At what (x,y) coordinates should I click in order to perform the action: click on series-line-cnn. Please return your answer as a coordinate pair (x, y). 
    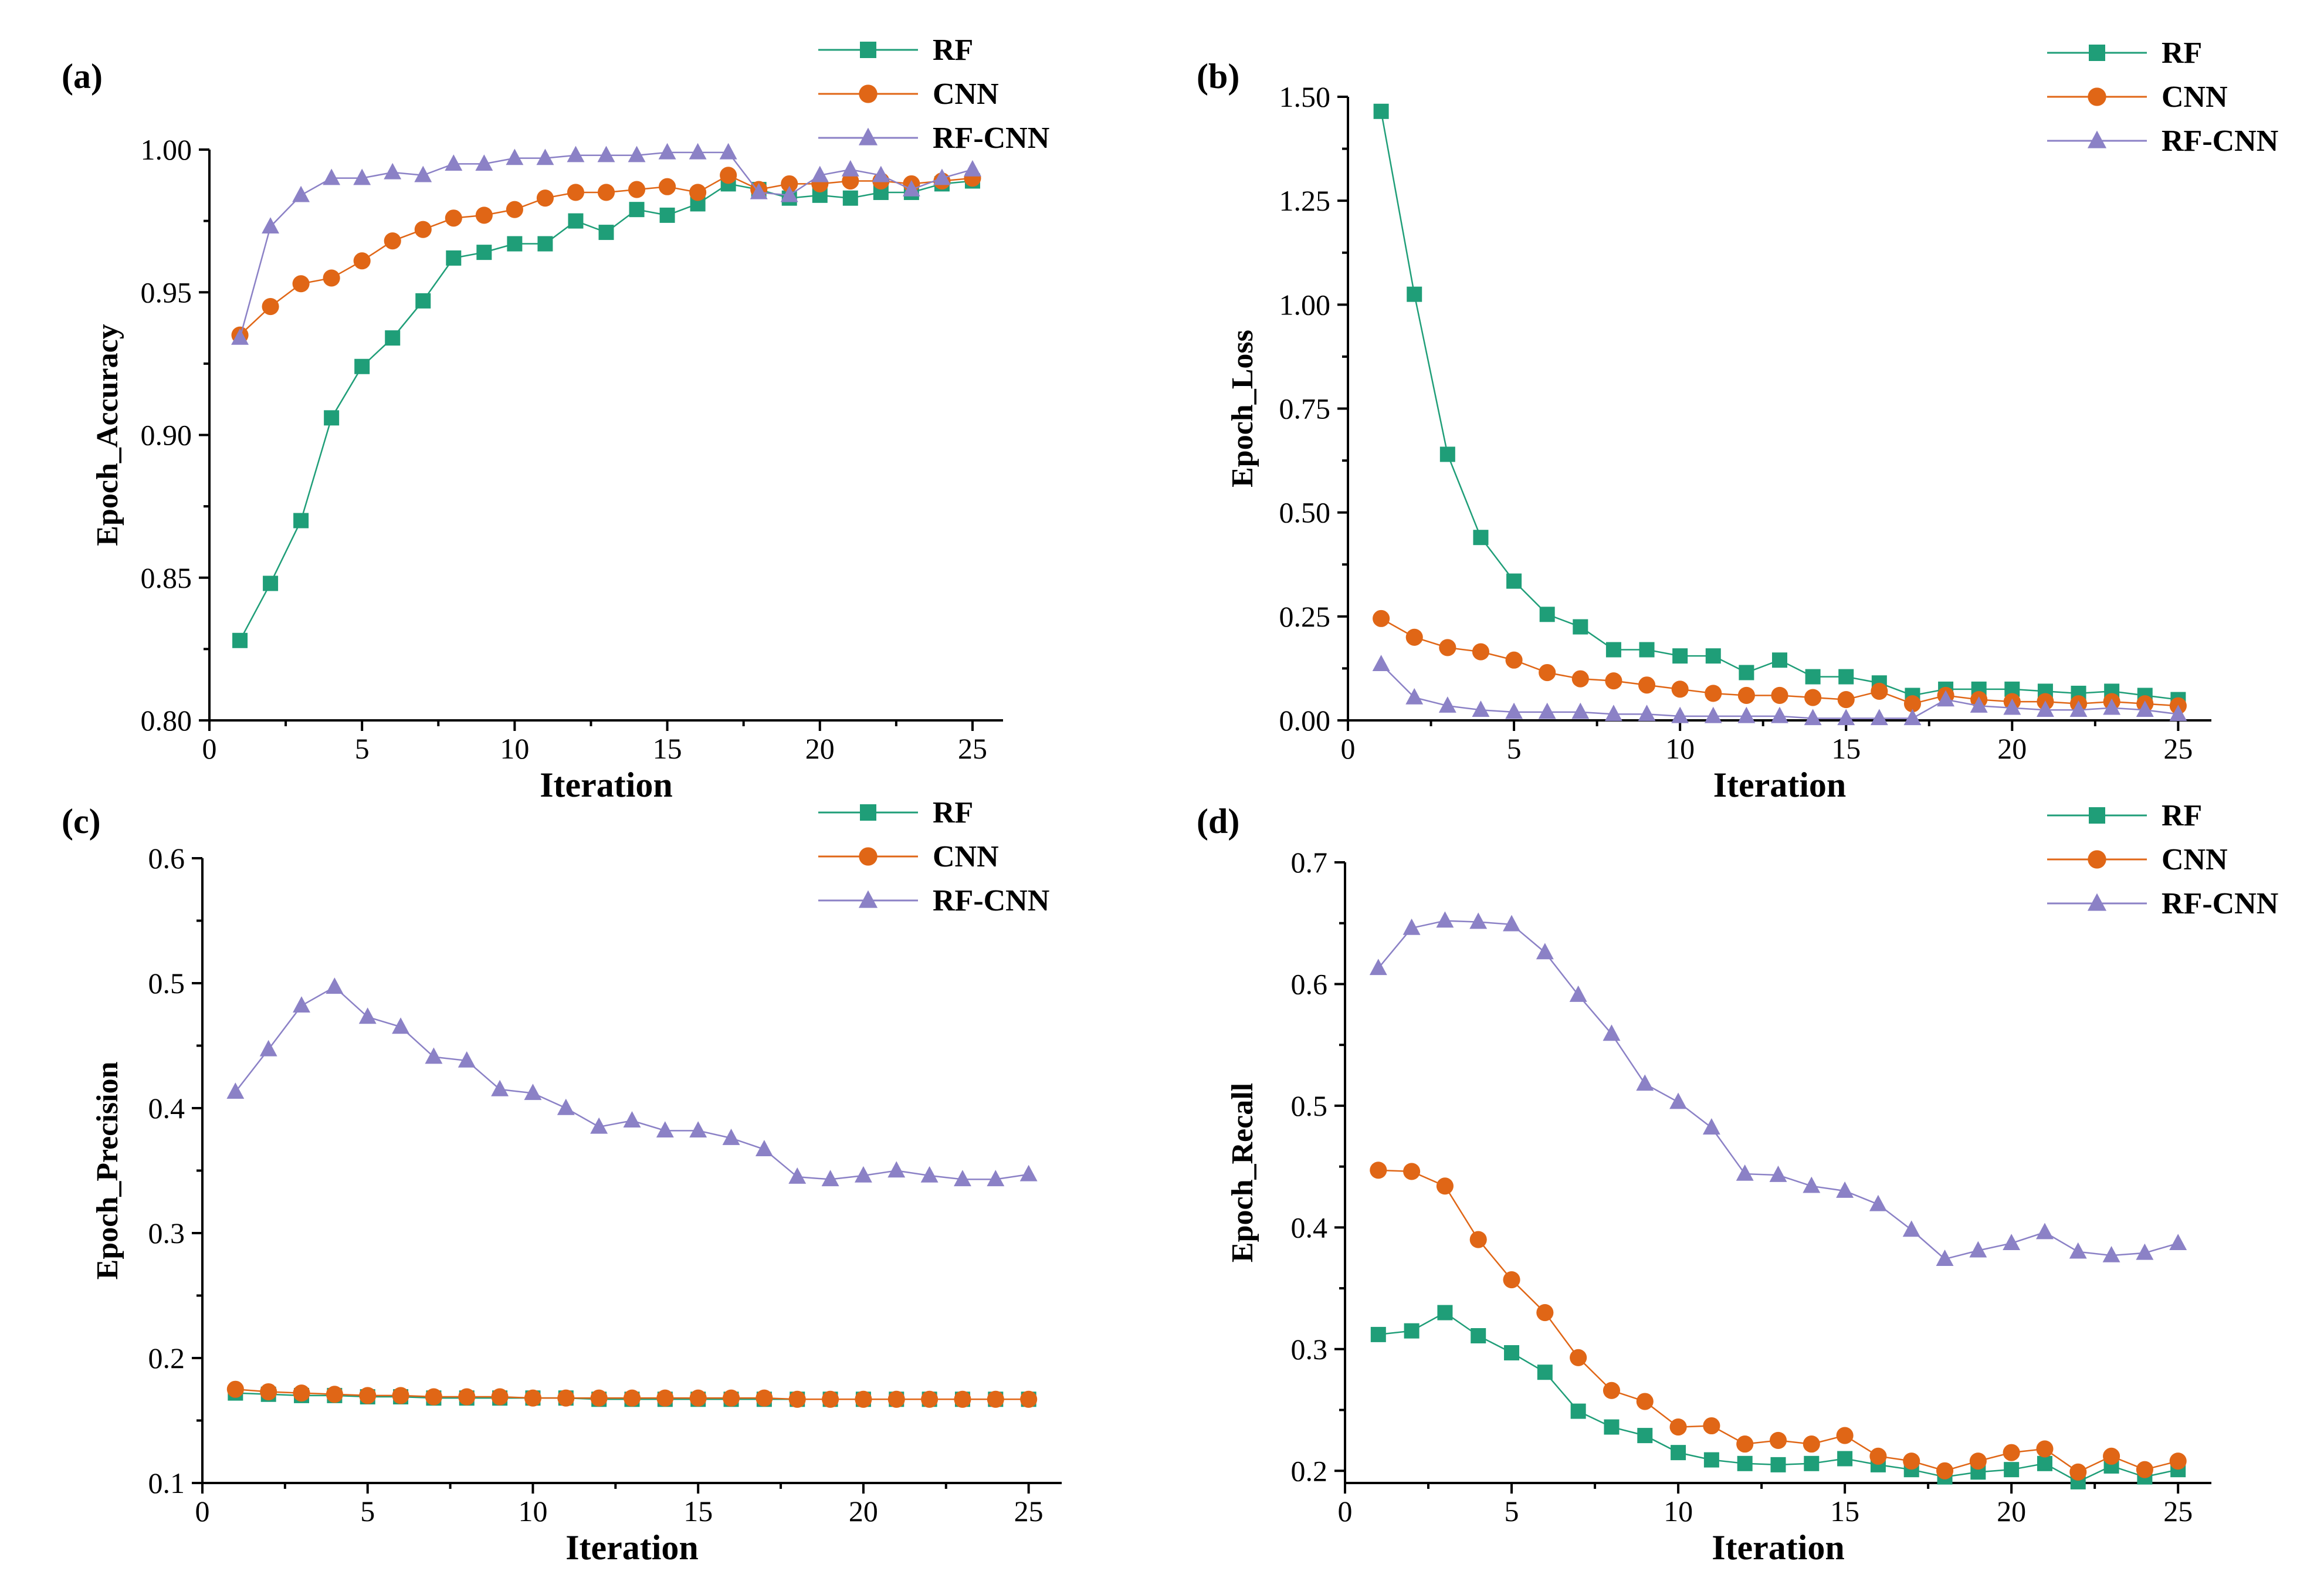
    Looking at the image, I should click on (1778, 1321).